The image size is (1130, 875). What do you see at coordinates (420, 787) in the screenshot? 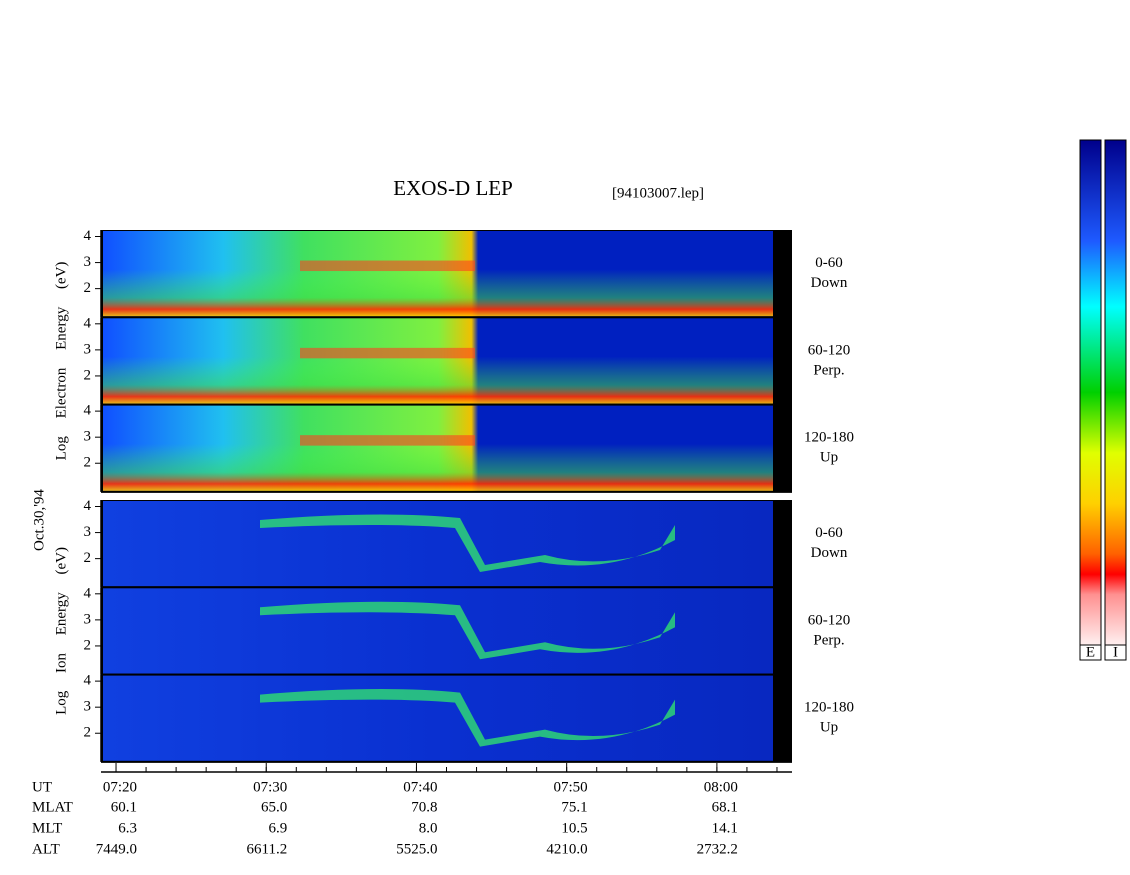
I see `ephemeris-value: 07:40` at bounding box center [420, 787].